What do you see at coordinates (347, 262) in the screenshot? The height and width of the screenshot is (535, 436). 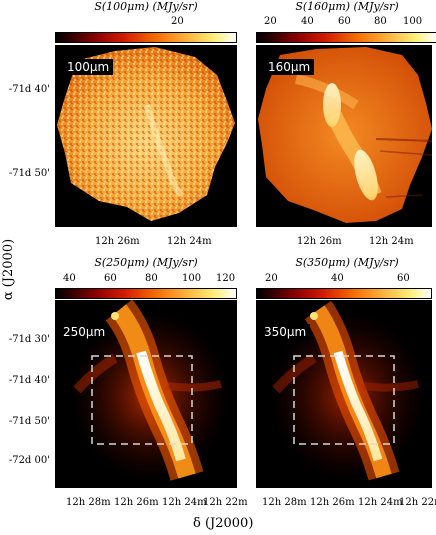 I see `colorbar-title-350: S(350μm) (MJy/sr)` at bounding box center [347, 262].